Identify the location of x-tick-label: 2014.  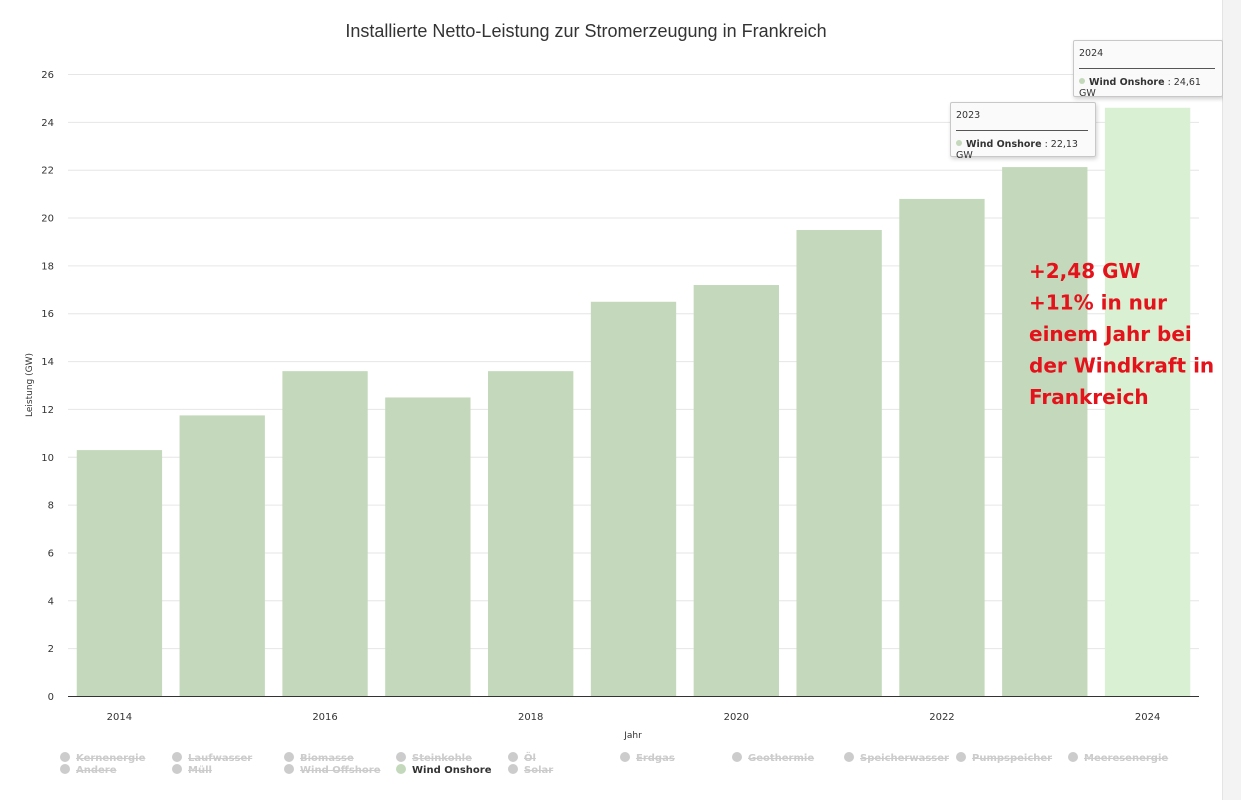
(119, 717).